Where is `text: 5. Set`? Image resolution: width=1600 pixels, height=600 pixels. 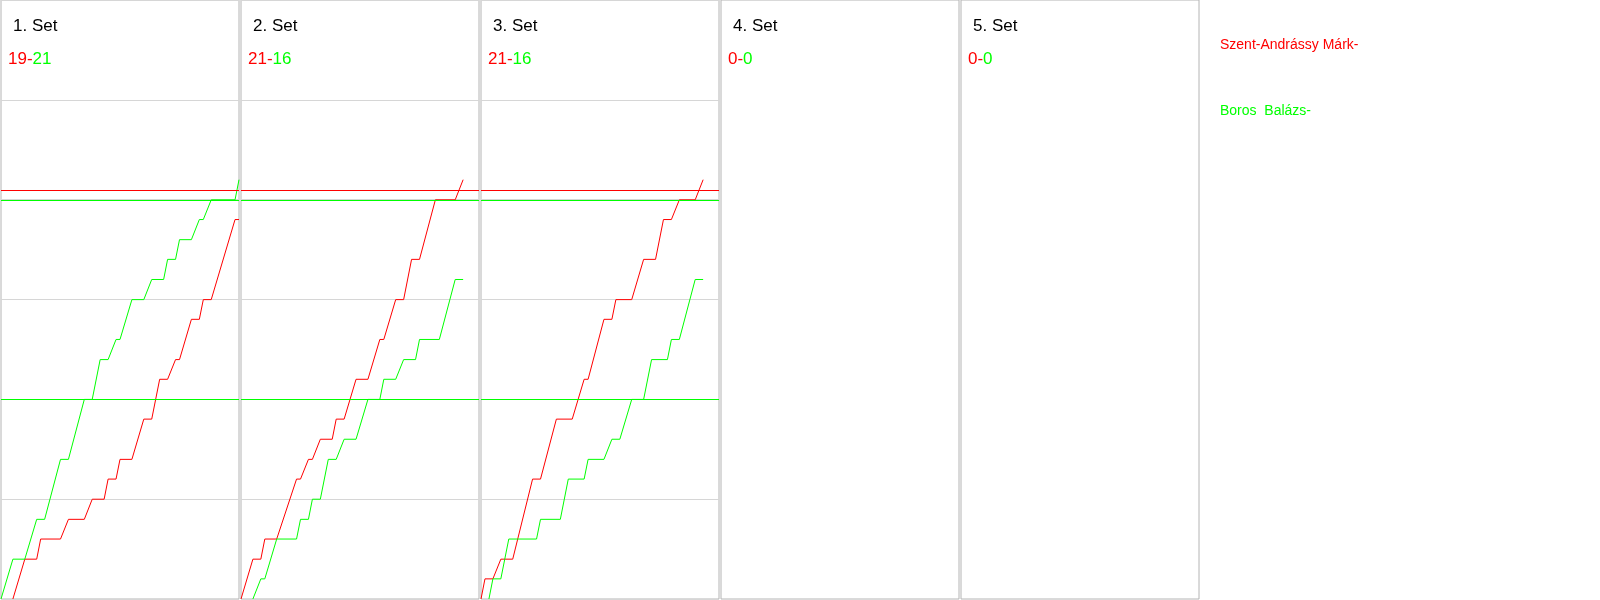 text: 5. Set is located at coordinates (995, 25).